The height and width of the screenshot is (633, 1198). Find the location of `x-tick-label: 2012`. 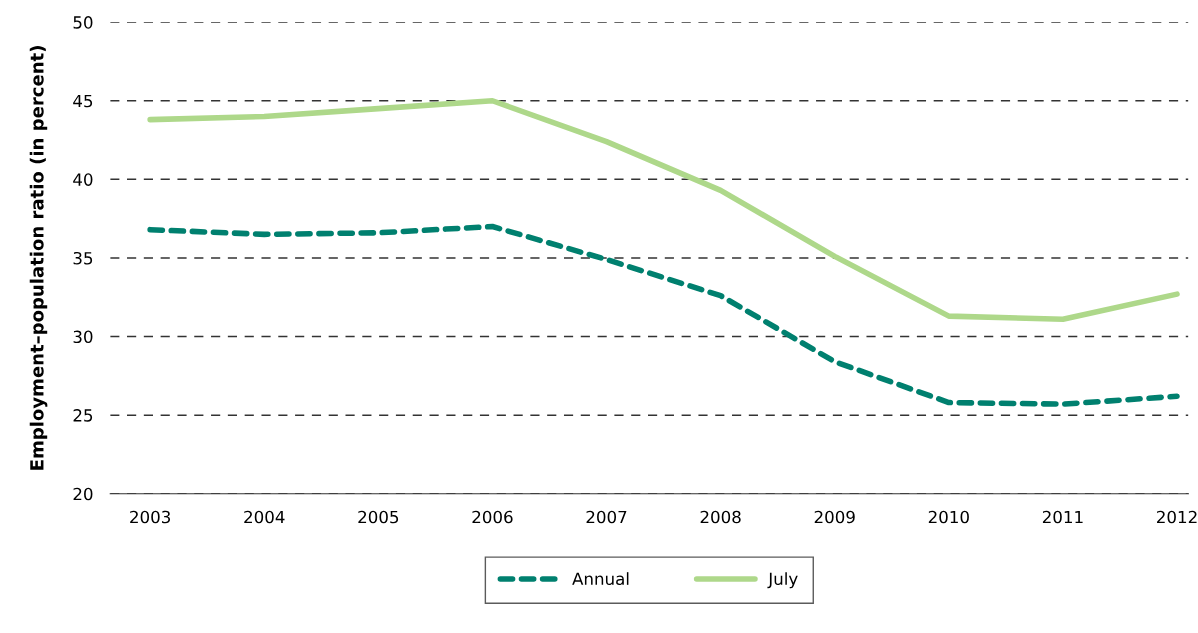

x-tick-label: 2012 is located at coordinates (1177, 517).